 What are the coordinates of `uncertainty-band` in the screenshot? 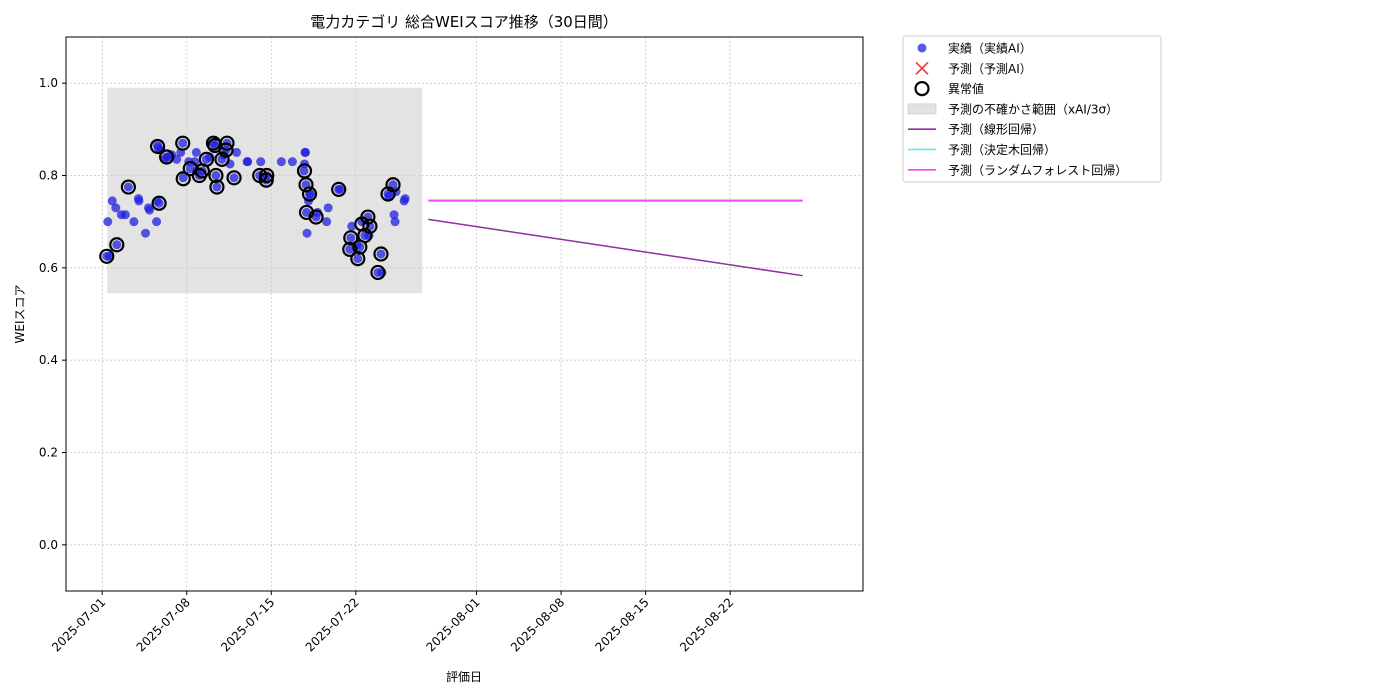 It's located at (265, 190).